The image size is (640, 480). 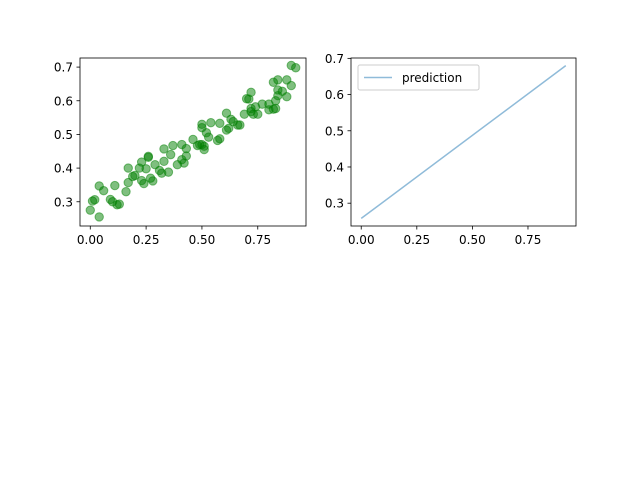 I want to click on legend: prediction, so click(x=418, y=77).